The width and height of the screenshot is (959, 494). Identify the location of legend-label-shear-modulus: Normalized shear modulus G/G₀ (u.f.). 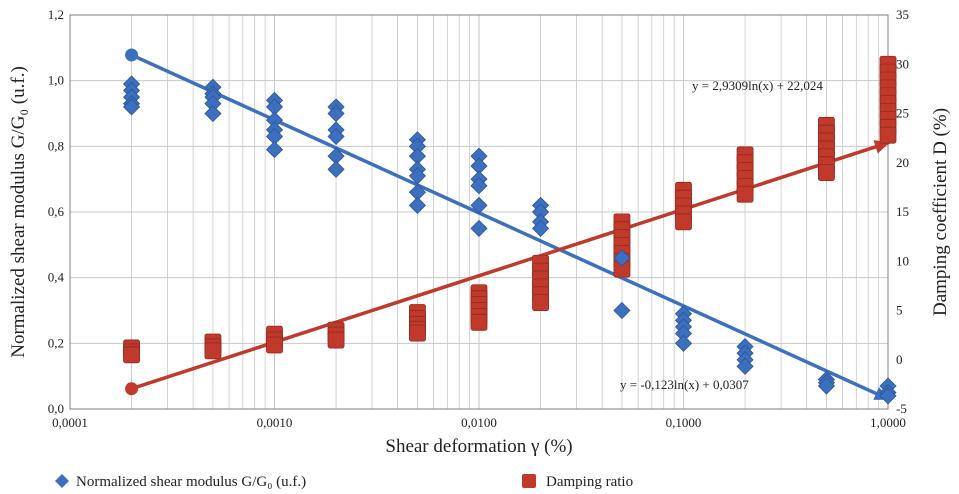
(191, 482).